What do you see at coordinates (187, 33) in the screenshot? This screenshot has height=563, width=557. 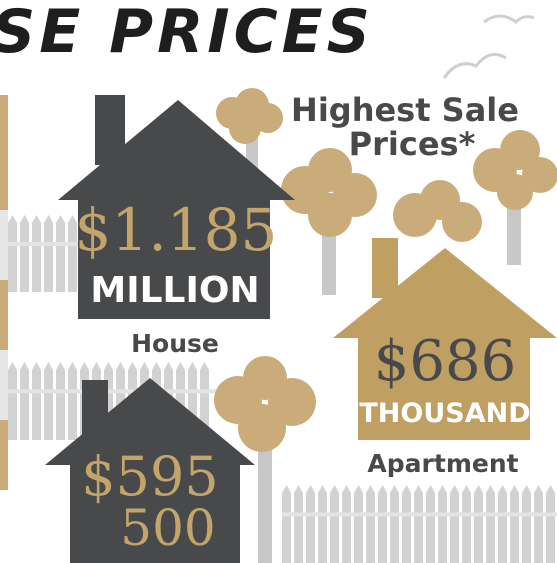 I see `title: SE PRICES` at bounding box center [187, 33].